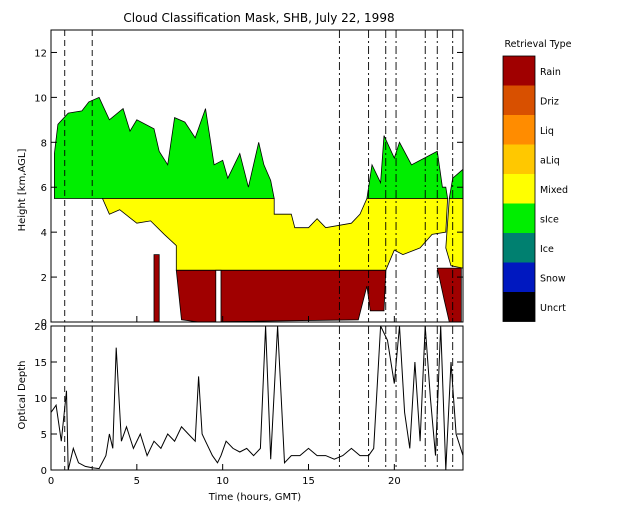 The width and height of the screenshot is (640, 512). What do you see at coordinates (549, 219) in the screenshot?
I see `legend-label: sIce` at bounding box center [549, 219].